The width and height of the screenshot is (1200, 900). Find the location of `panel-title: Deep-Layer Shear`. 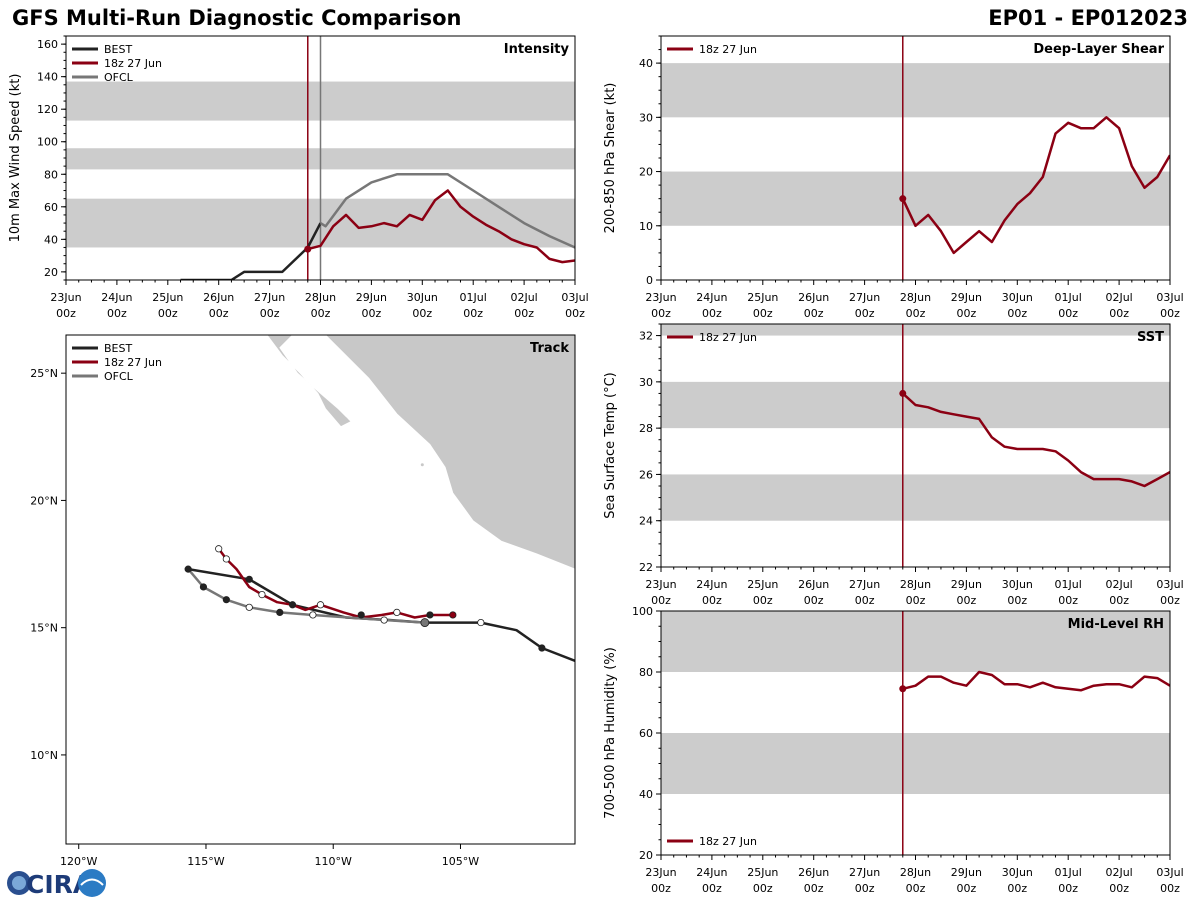

panel-title: Deep-Layer Shear is located at coordinates (1098, 49).